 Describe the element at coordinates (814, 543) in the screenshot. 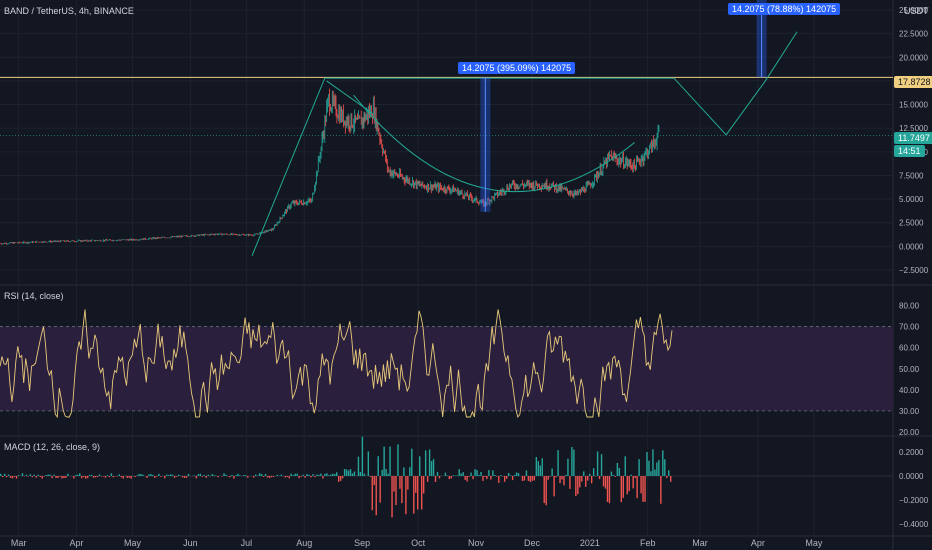

I see `x-tick-label: May` at that location.